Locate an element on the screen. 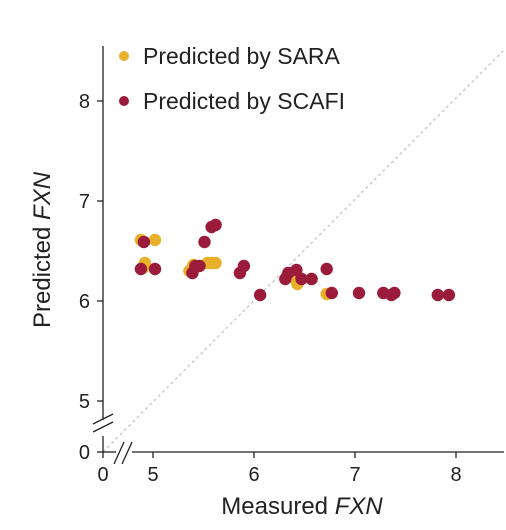 The height and width of the screenshot is (530, 506). x-tick-label-6: 6 is located at coordinates (253, 475).